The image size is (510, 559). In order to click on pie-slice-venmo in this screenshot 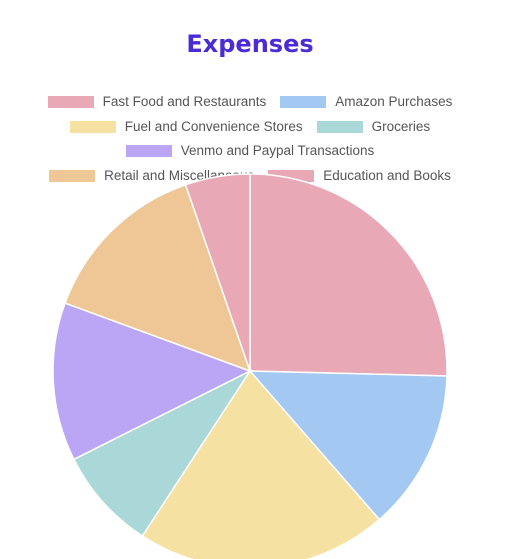, I will do `click(152, 381)`.